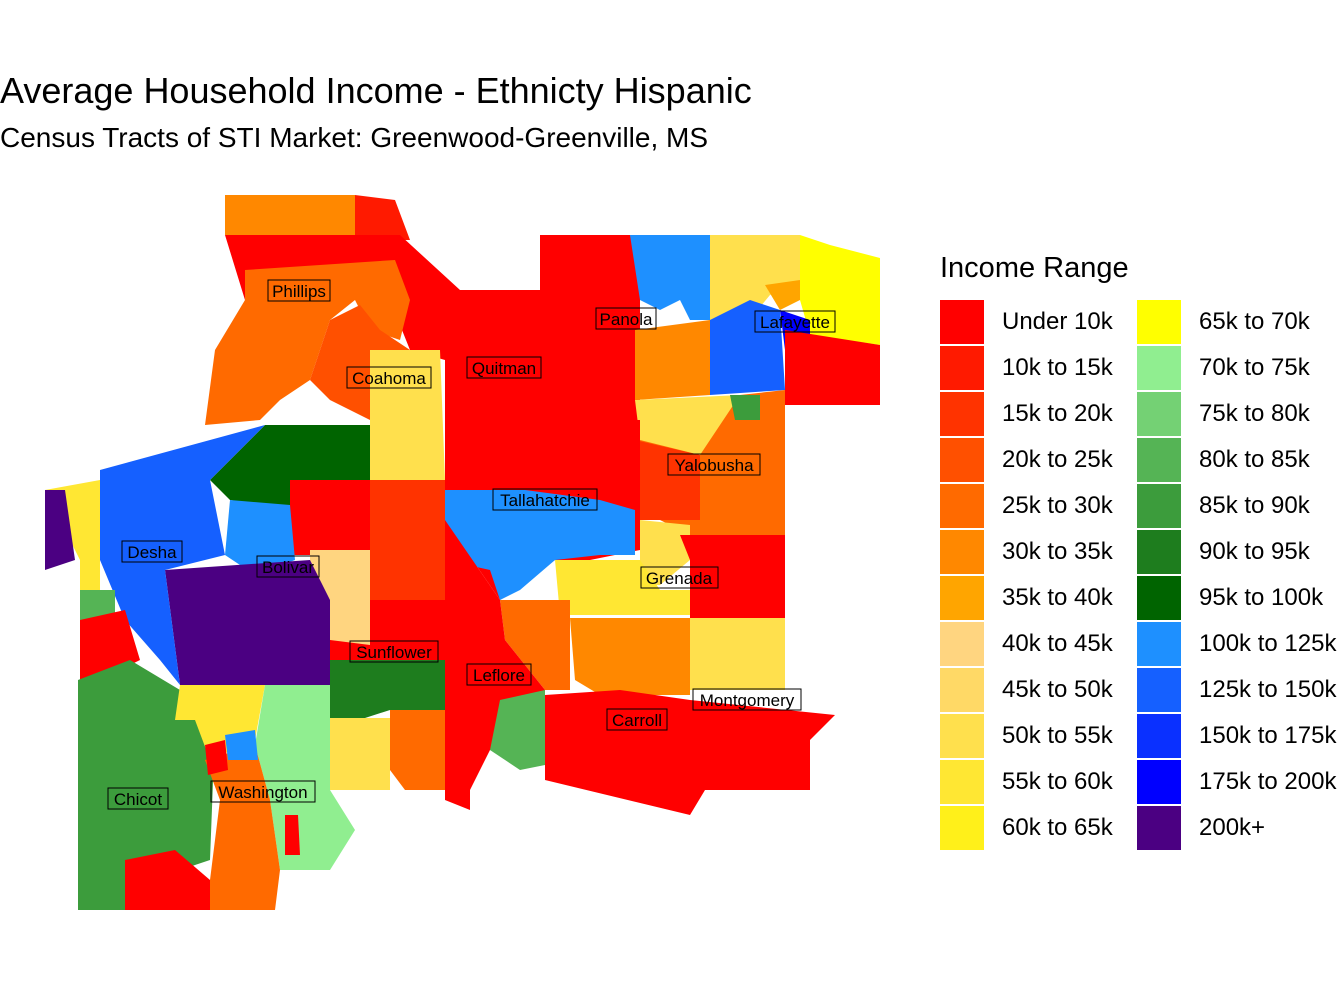 Image resolution: width=1344 pixels, height=1008 pixels. Describe the element at coordinates (1057, 321) in the screenshot. I see `legend-label: Under 10k` at that location.